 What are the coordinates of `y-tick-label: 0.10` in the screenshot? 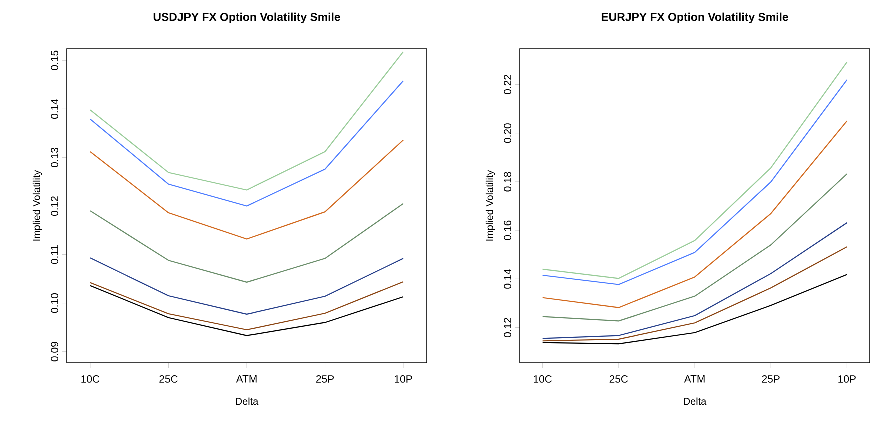 It's located at (54, 304).